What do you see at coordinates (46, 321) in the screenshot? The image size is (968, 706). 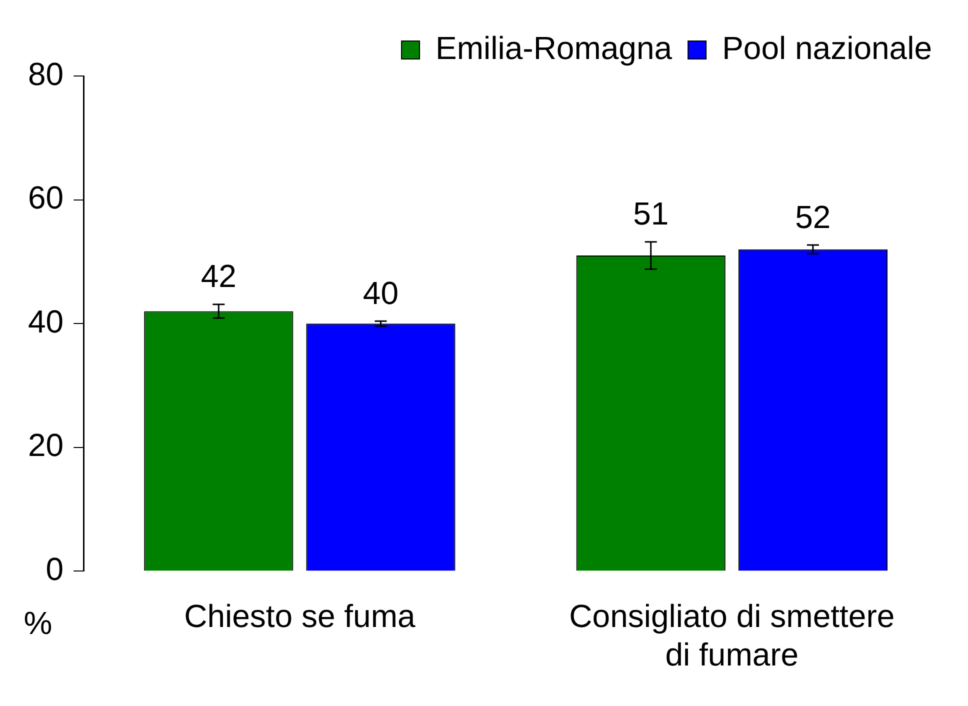 I see `y-tick-label: 40` at bounding box center [46, 321].